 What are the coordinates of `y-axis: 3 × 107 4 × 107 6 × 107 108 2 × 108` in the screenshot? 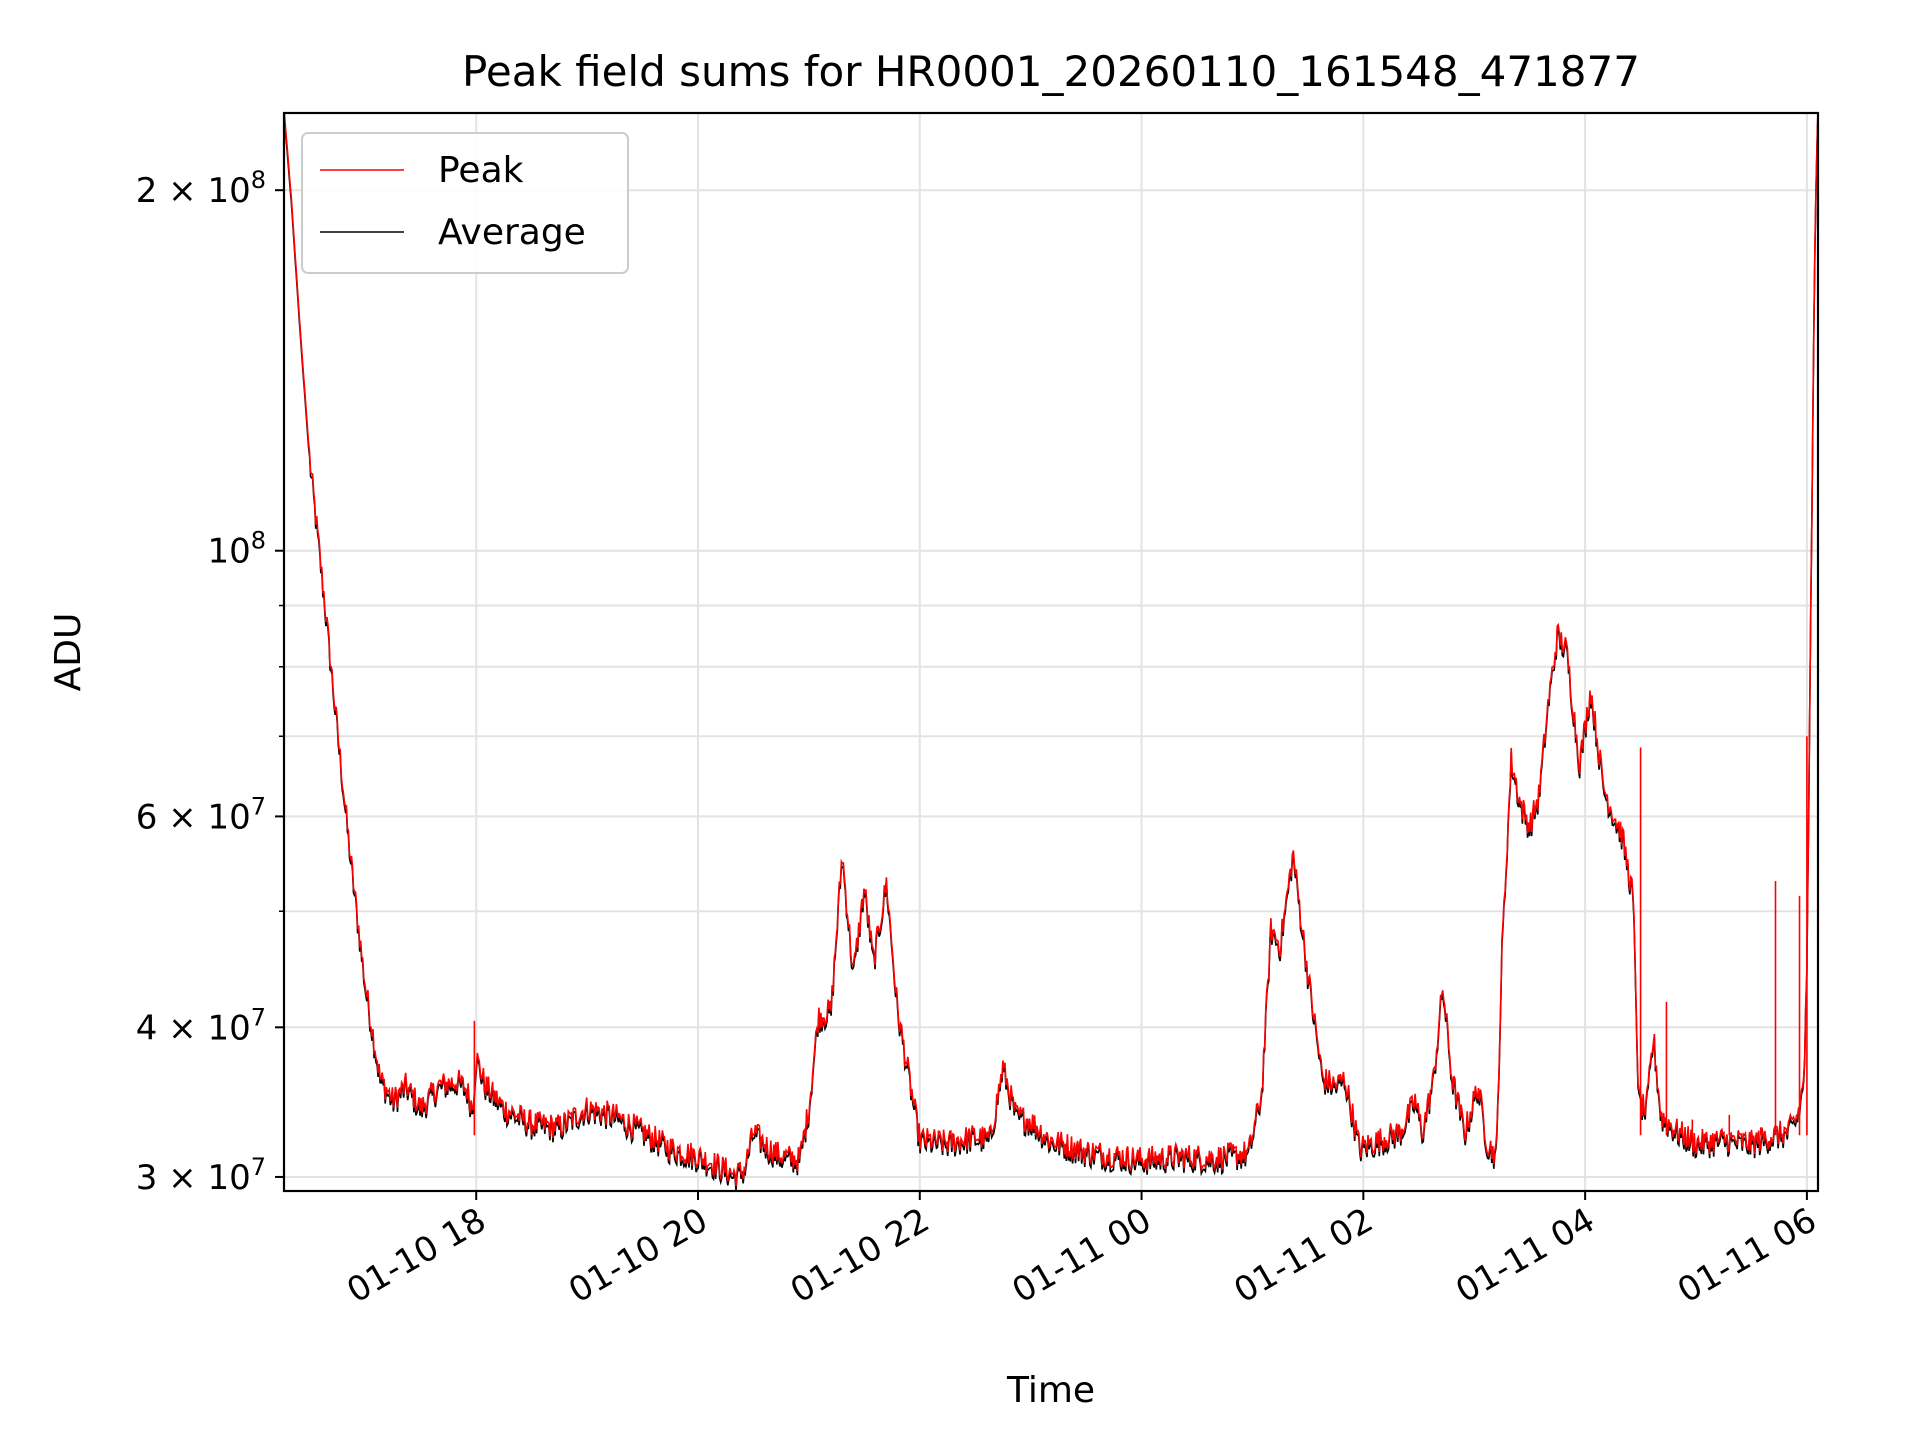 It's located at (210, 682).